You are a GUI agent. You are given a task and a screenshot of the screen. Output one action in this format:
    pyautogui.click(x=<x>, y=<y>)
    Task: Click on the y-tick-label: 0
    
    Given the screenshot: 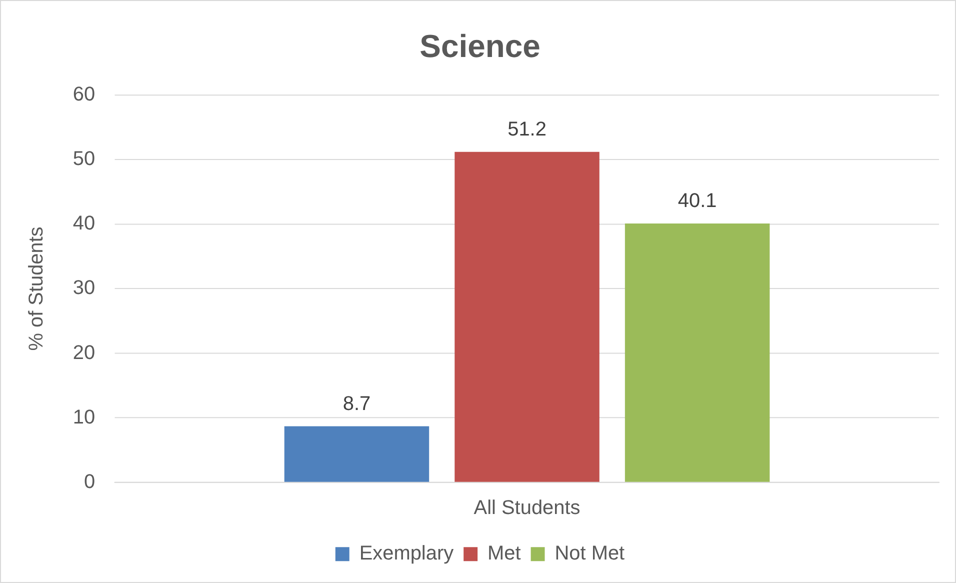 What is the action you would take?
    pyautogui.click(x=90, y=481)
    